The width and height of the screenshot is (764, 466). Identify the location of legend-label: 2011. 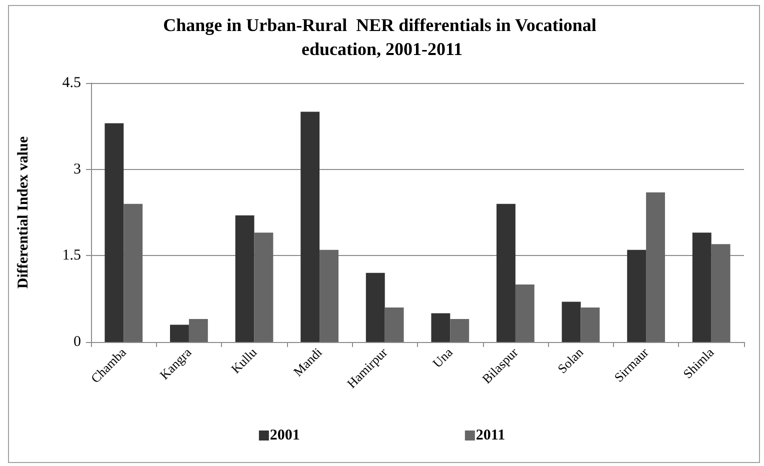
(491, 436).